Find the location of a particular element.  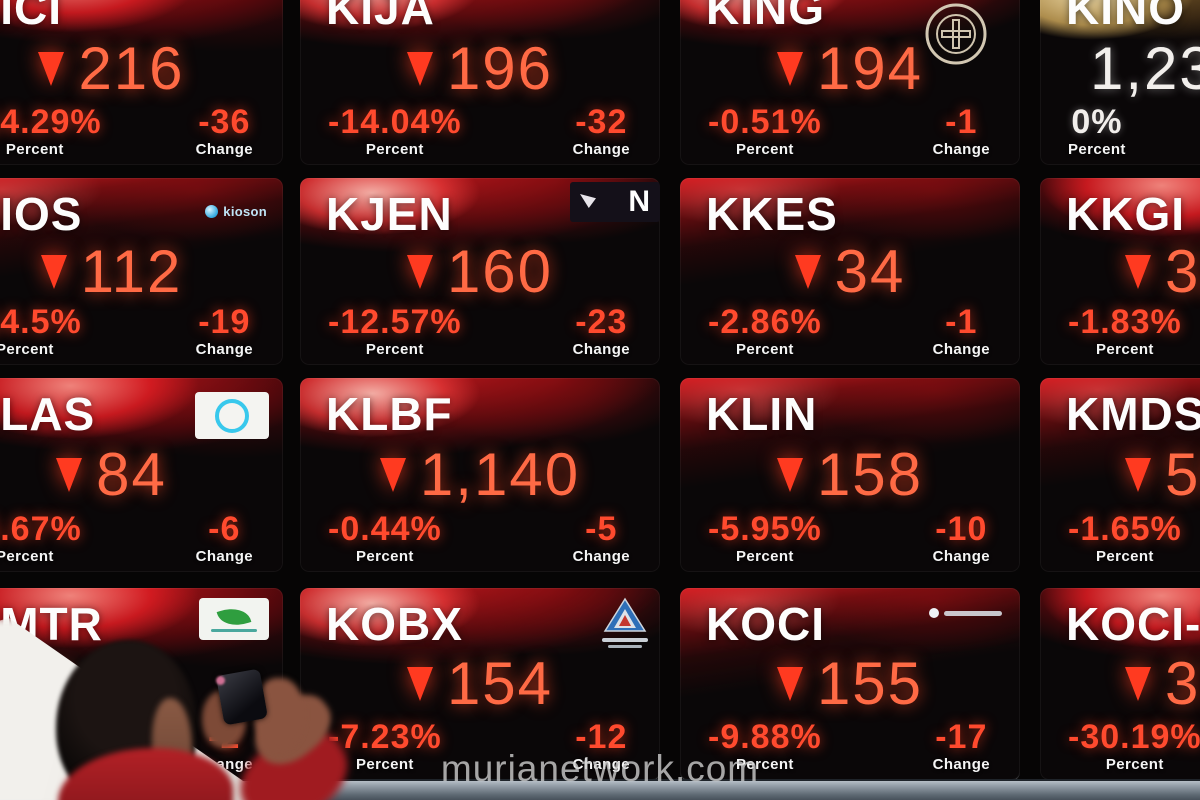

price-row: 160 is located at coordinates (480, 271).